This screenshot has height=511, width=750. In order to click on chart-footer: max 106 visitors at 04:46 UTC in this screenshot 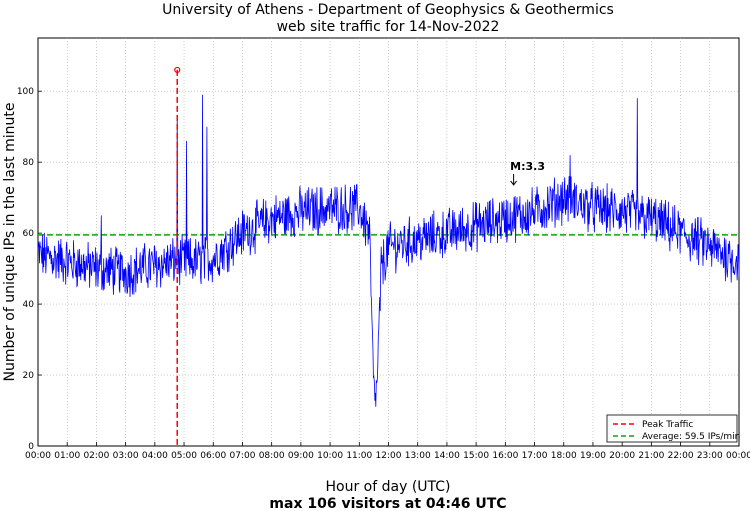, I will do `click(387, 503)`.